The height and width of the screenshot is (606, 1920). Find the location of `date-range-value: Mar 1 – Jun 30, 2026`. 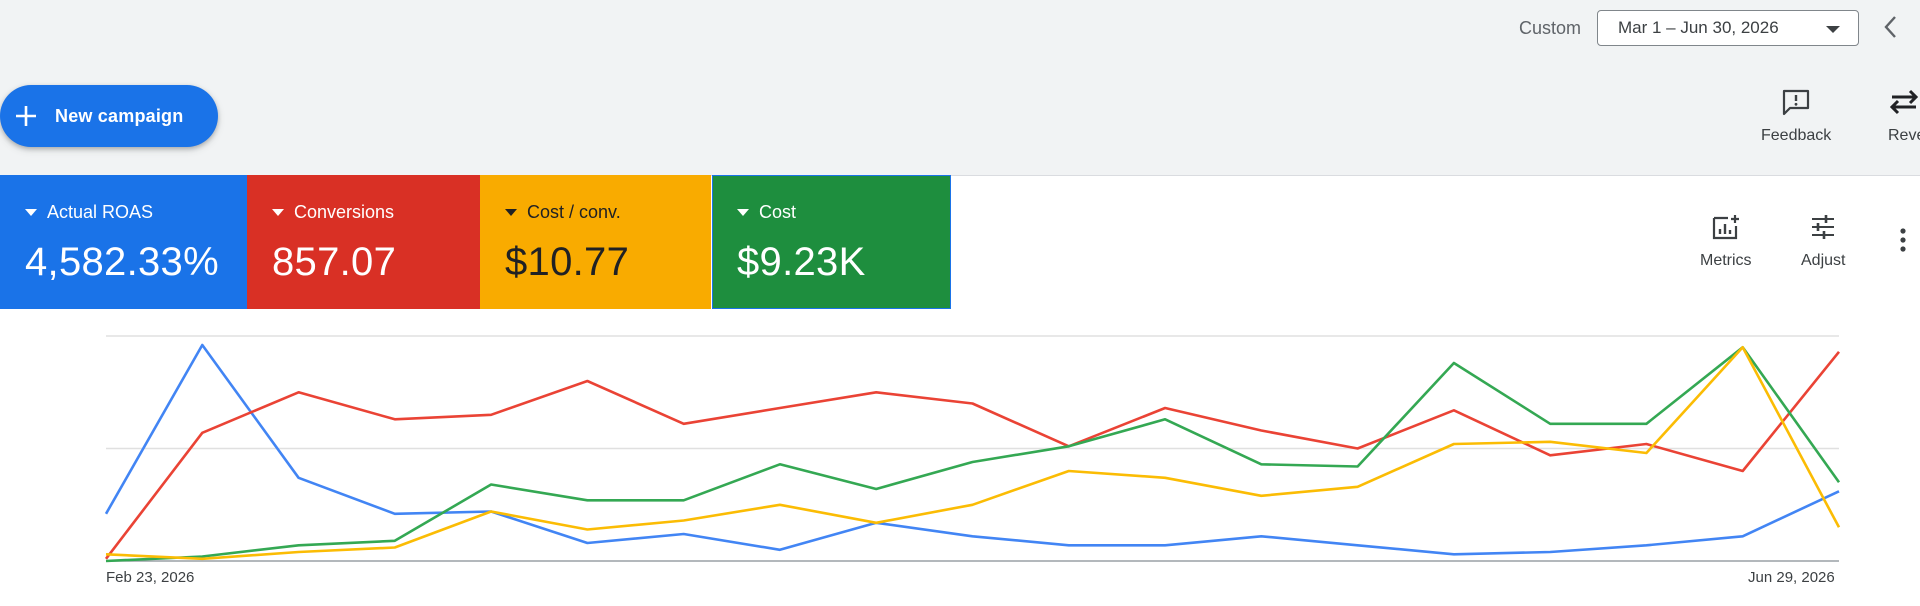

date-range-value: Mar 1 – Jun 30, 2026 is located at coordinates (1698, 27).